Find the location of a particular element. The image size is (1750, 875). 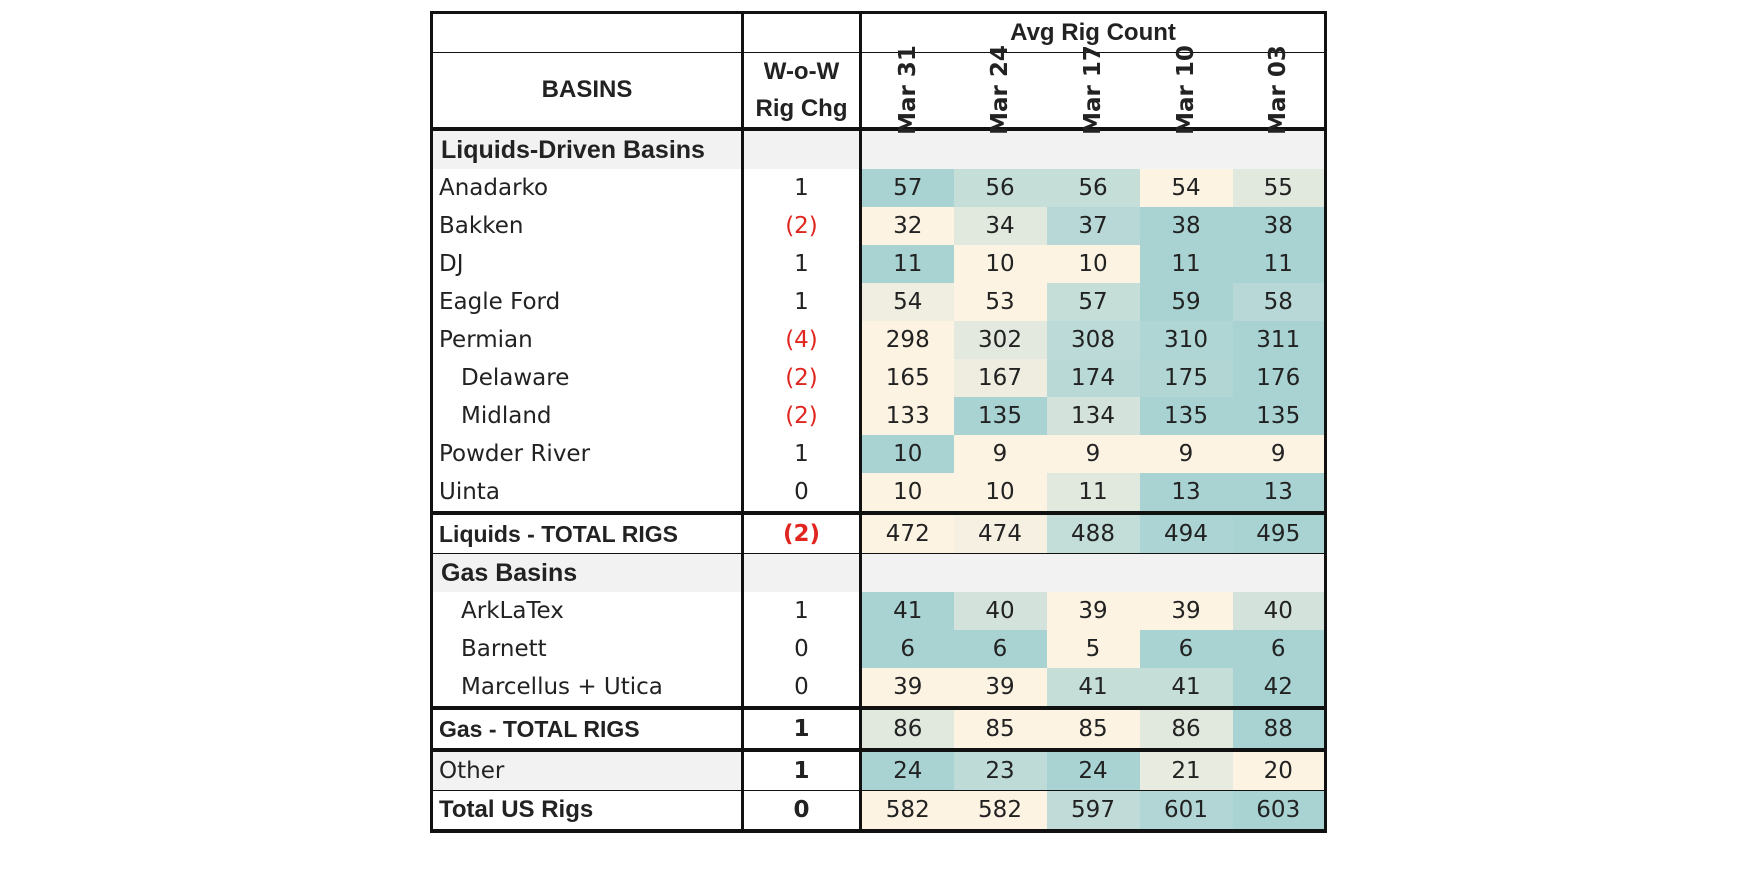

rig-count-cell: 34 is located at coordinates (1000, 226).